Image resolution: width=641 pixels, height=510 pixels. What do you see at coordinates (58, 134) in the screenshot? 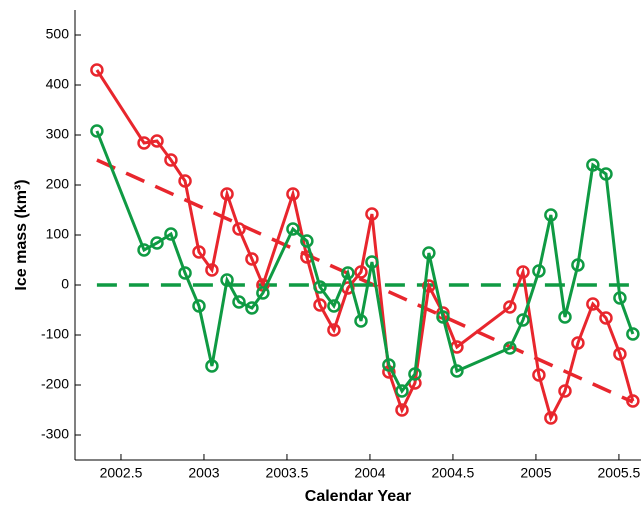
I see `y-tick-label: 300` at bounding box center [58, 134].